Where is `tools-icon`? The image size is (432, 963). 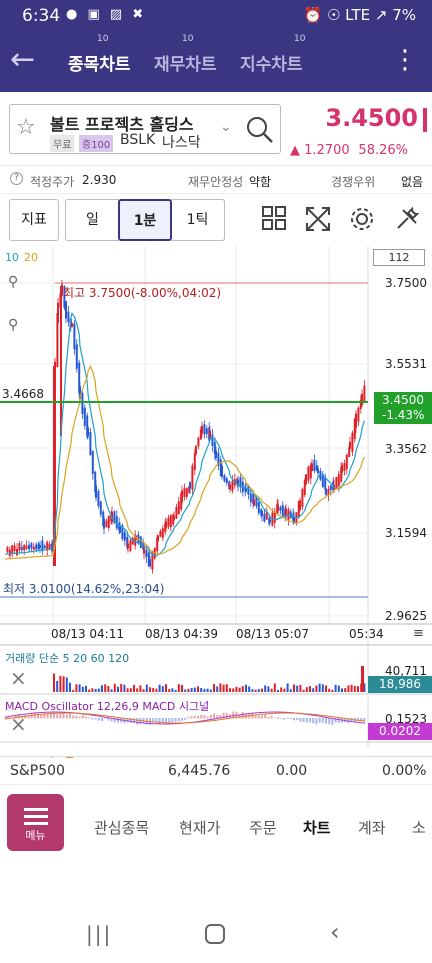 tools-icon is located at coordinates (407, 219).